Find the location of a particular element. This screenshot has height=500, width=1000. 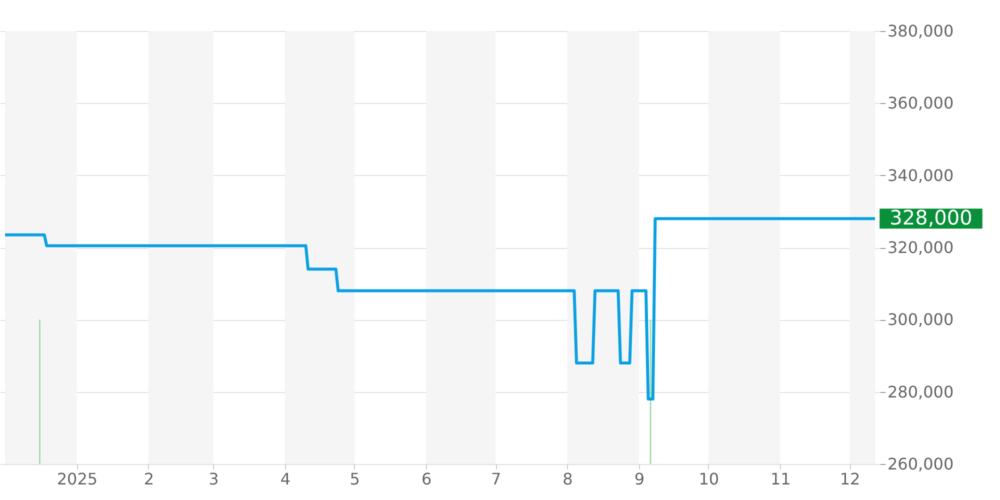

y-tick-label: 320,000 is located at coordinates (921, 247).